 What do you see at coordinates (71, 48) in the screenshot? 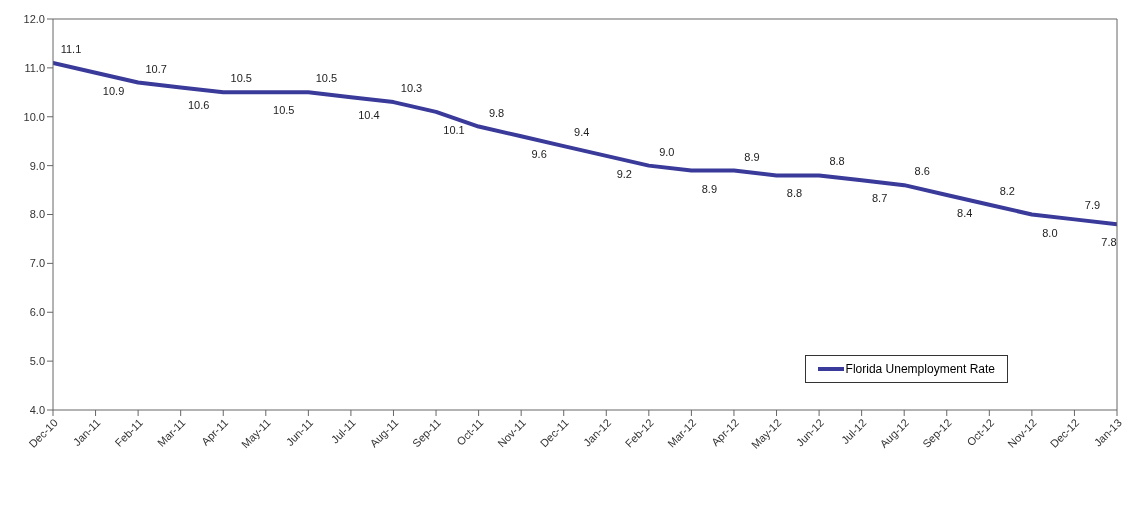
I see `data-label: 11.1` at bounding box center [71, 48].